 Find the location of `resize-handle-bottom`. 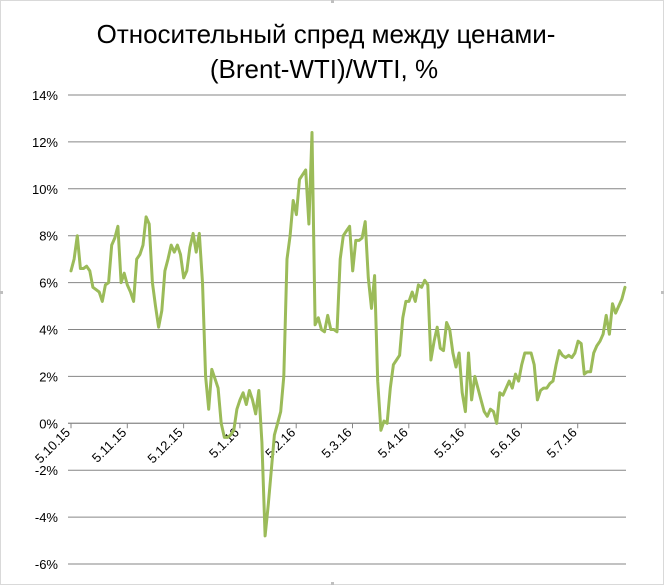

resize-handle-bottom is located at coordinates (332, 583).